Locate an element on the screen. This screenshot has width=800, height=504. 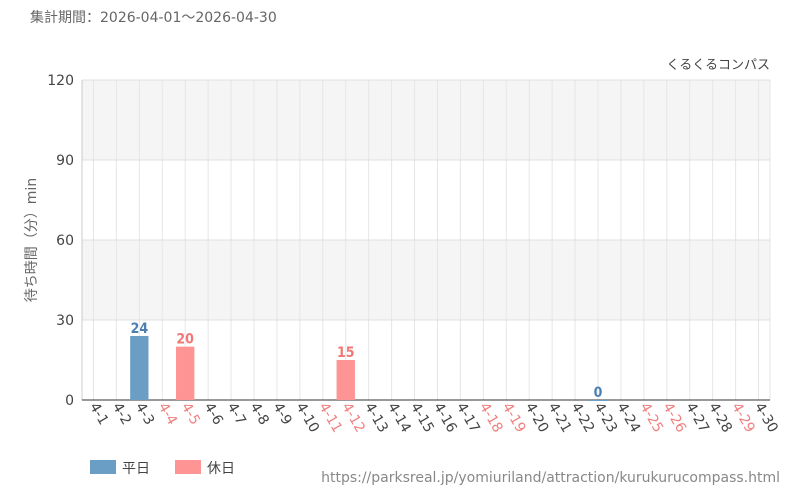
y-tick-label: 120 is located at coordinates (60, 81).